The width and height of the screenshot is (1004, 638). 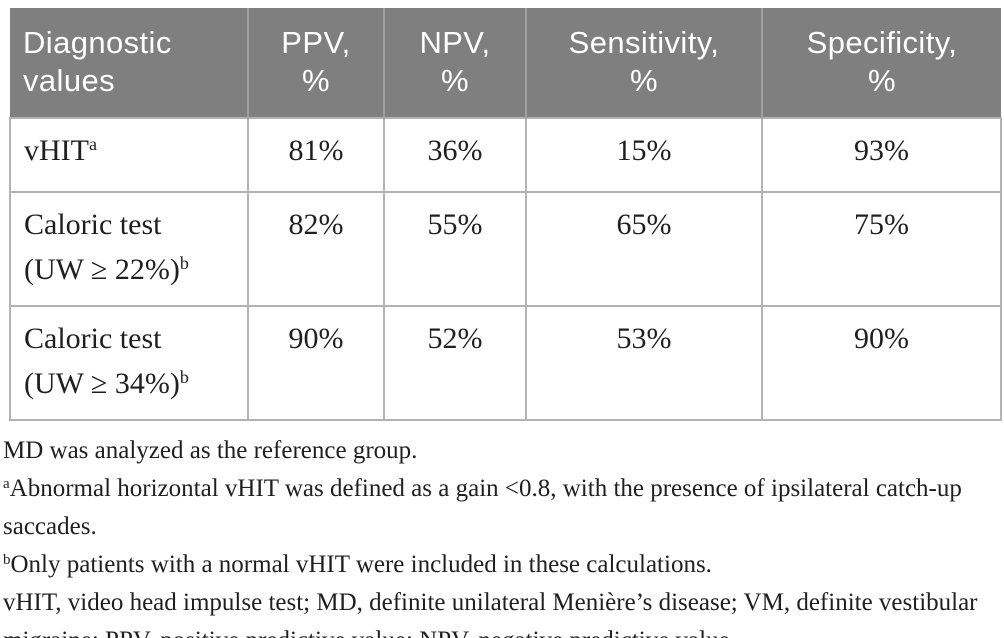 I want to click on cell-npv: 36%, so click(x=455, y=155).